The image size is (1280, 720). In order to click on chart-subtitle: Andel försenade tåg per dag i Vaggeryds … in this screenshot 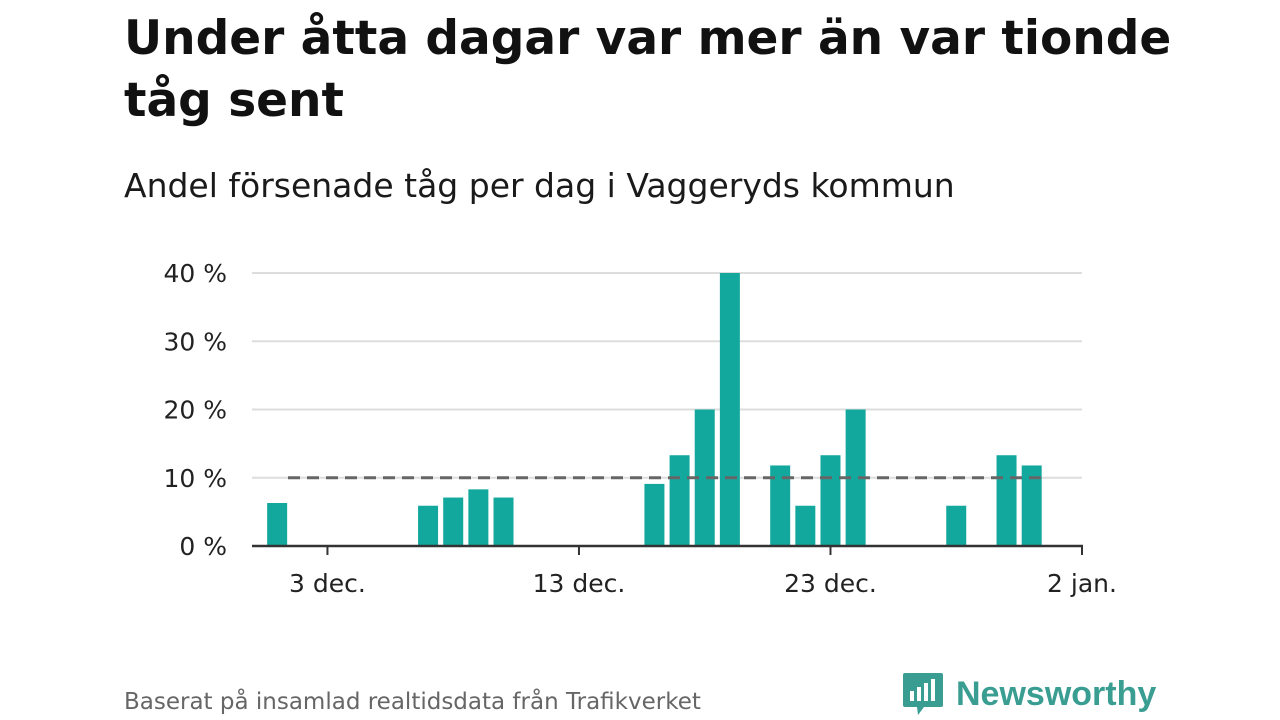, I will do `click(539, 185)`.